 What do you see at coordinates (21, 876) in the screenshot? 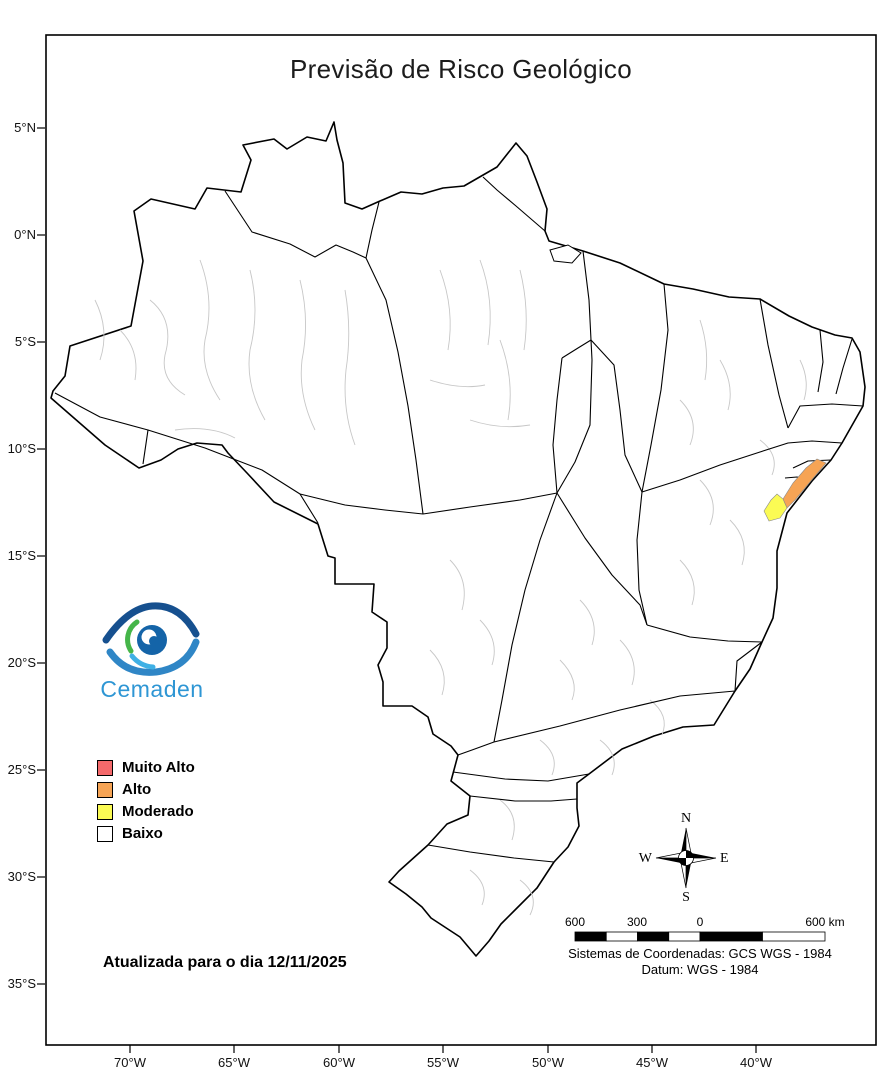
I see `lat-tick-label: 30°S` at bounding box center [21, 876].